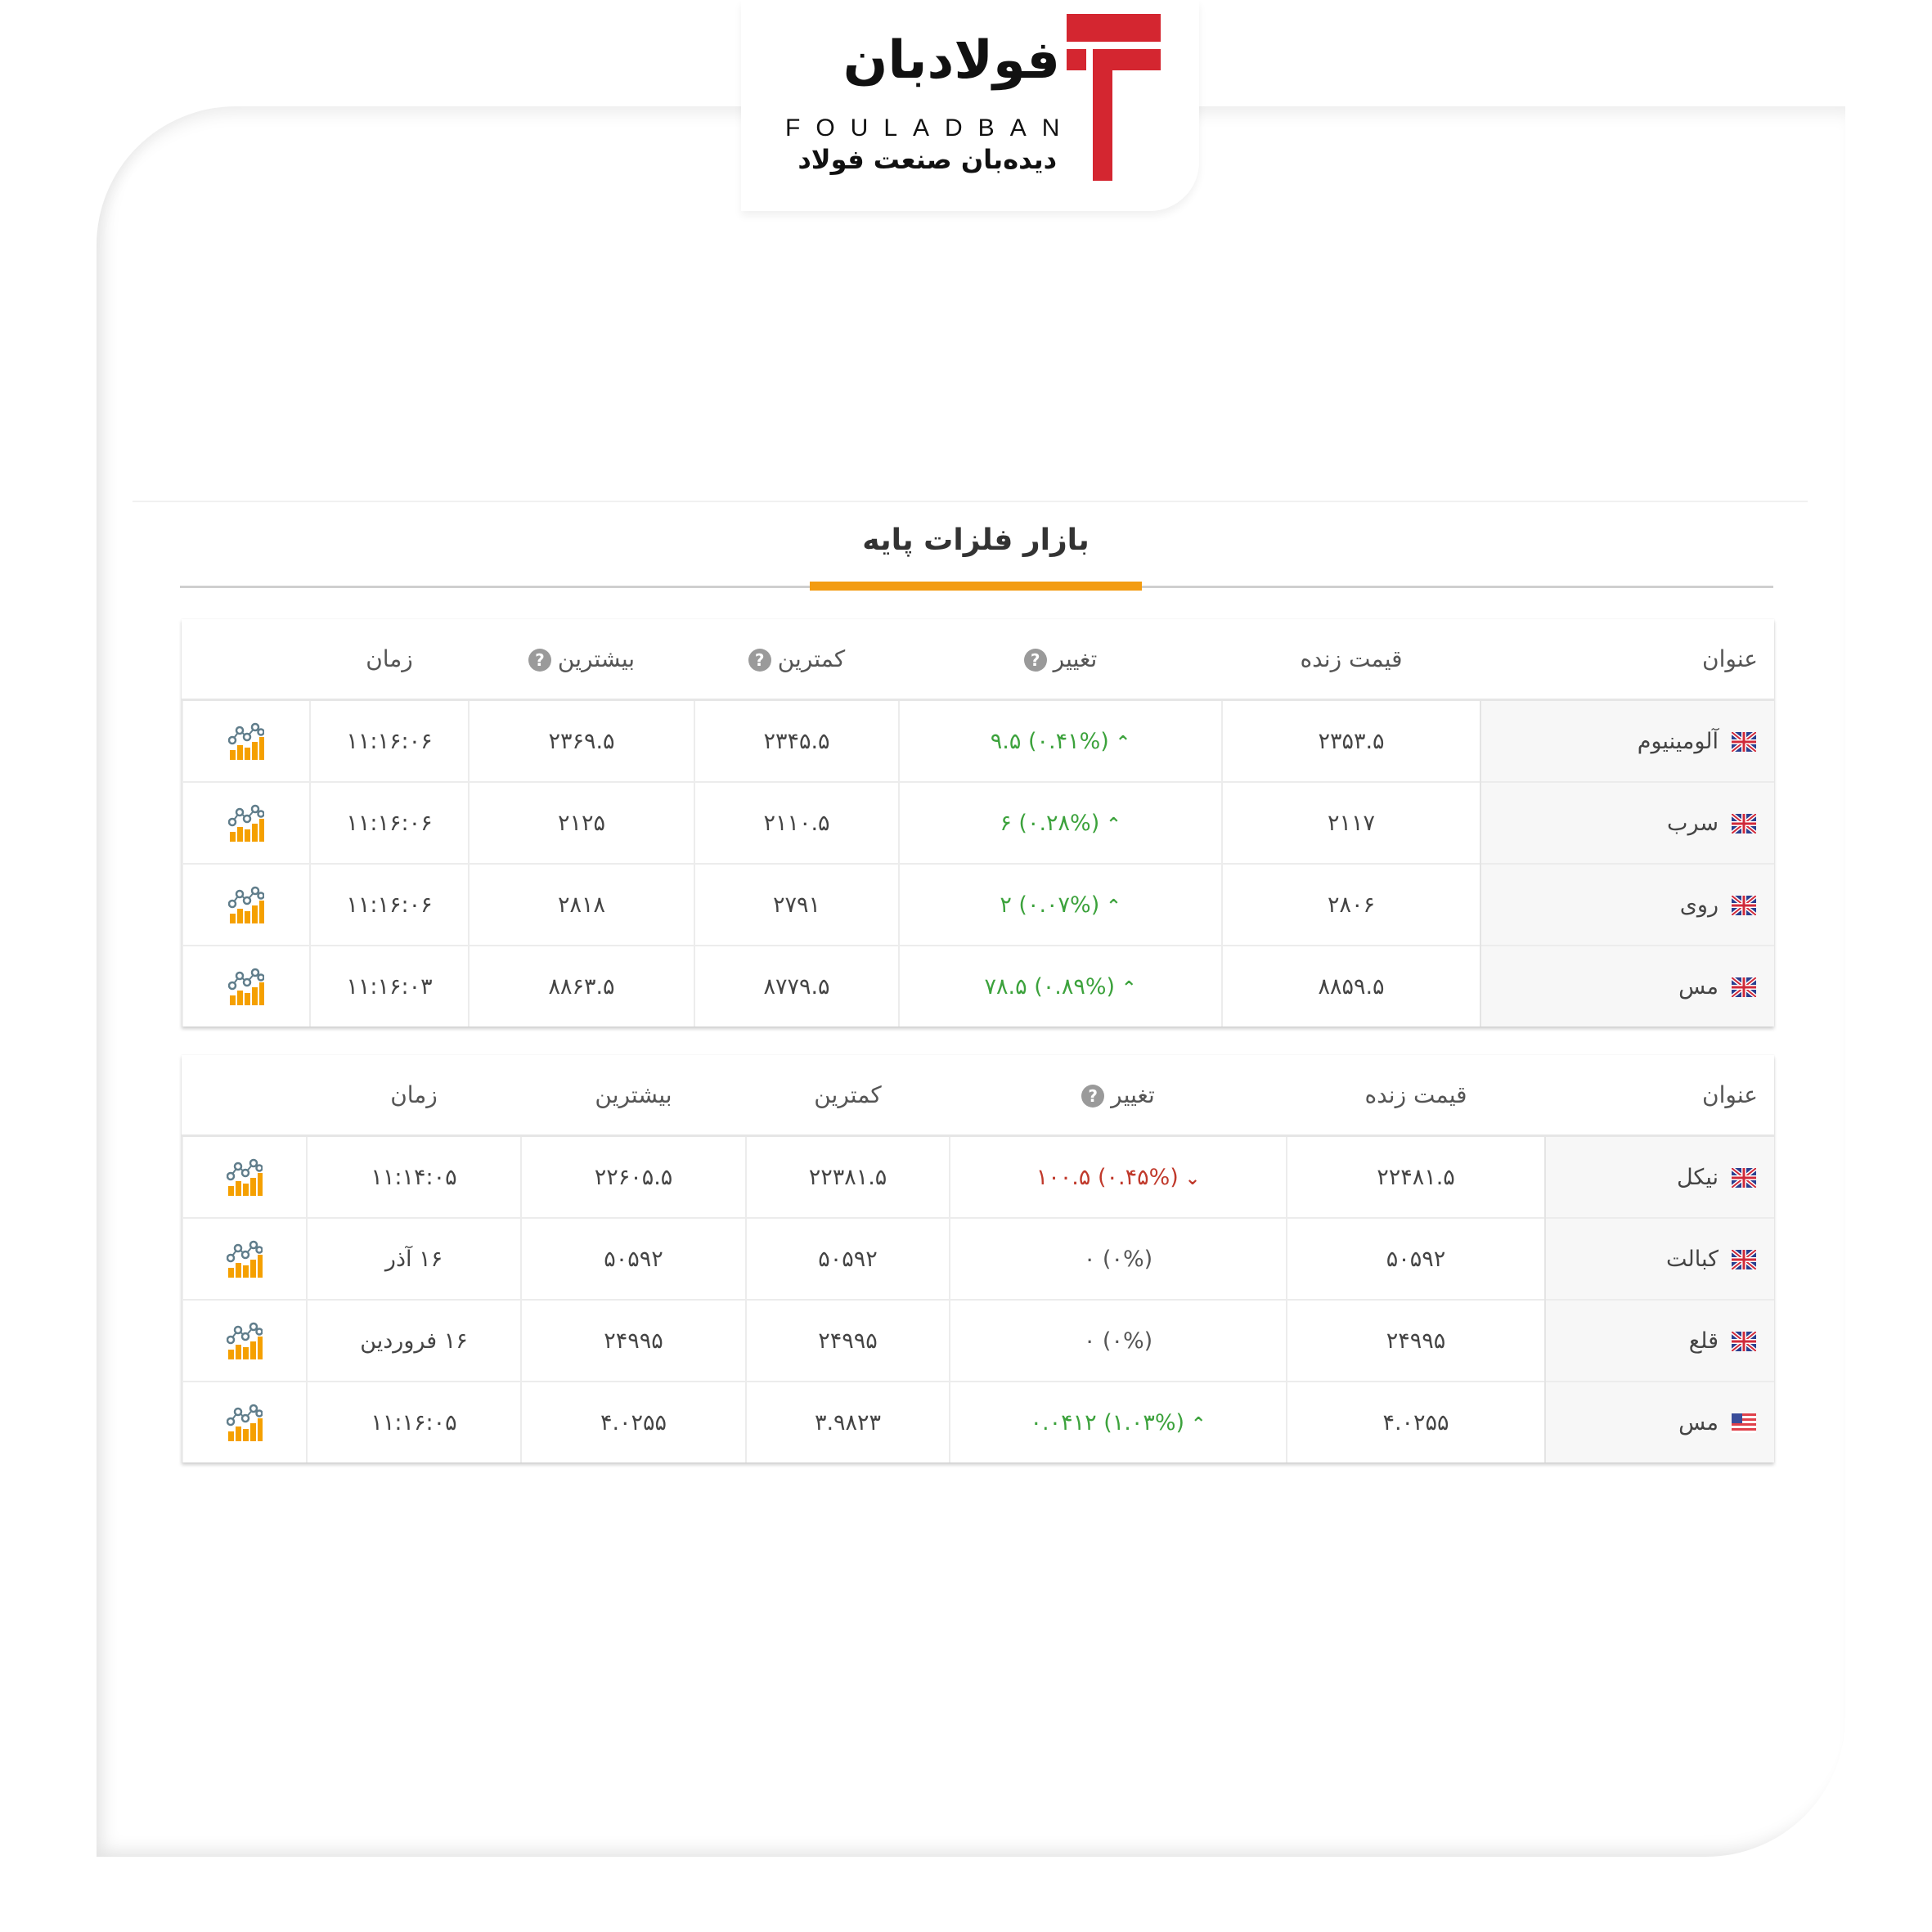 This screenshot has width=1932, height=1932. Describe the element at coordinates (1060, 823) in the screenshot. I see `change-cell: ۶ (۰.۲۸%) ⌃` at that location.